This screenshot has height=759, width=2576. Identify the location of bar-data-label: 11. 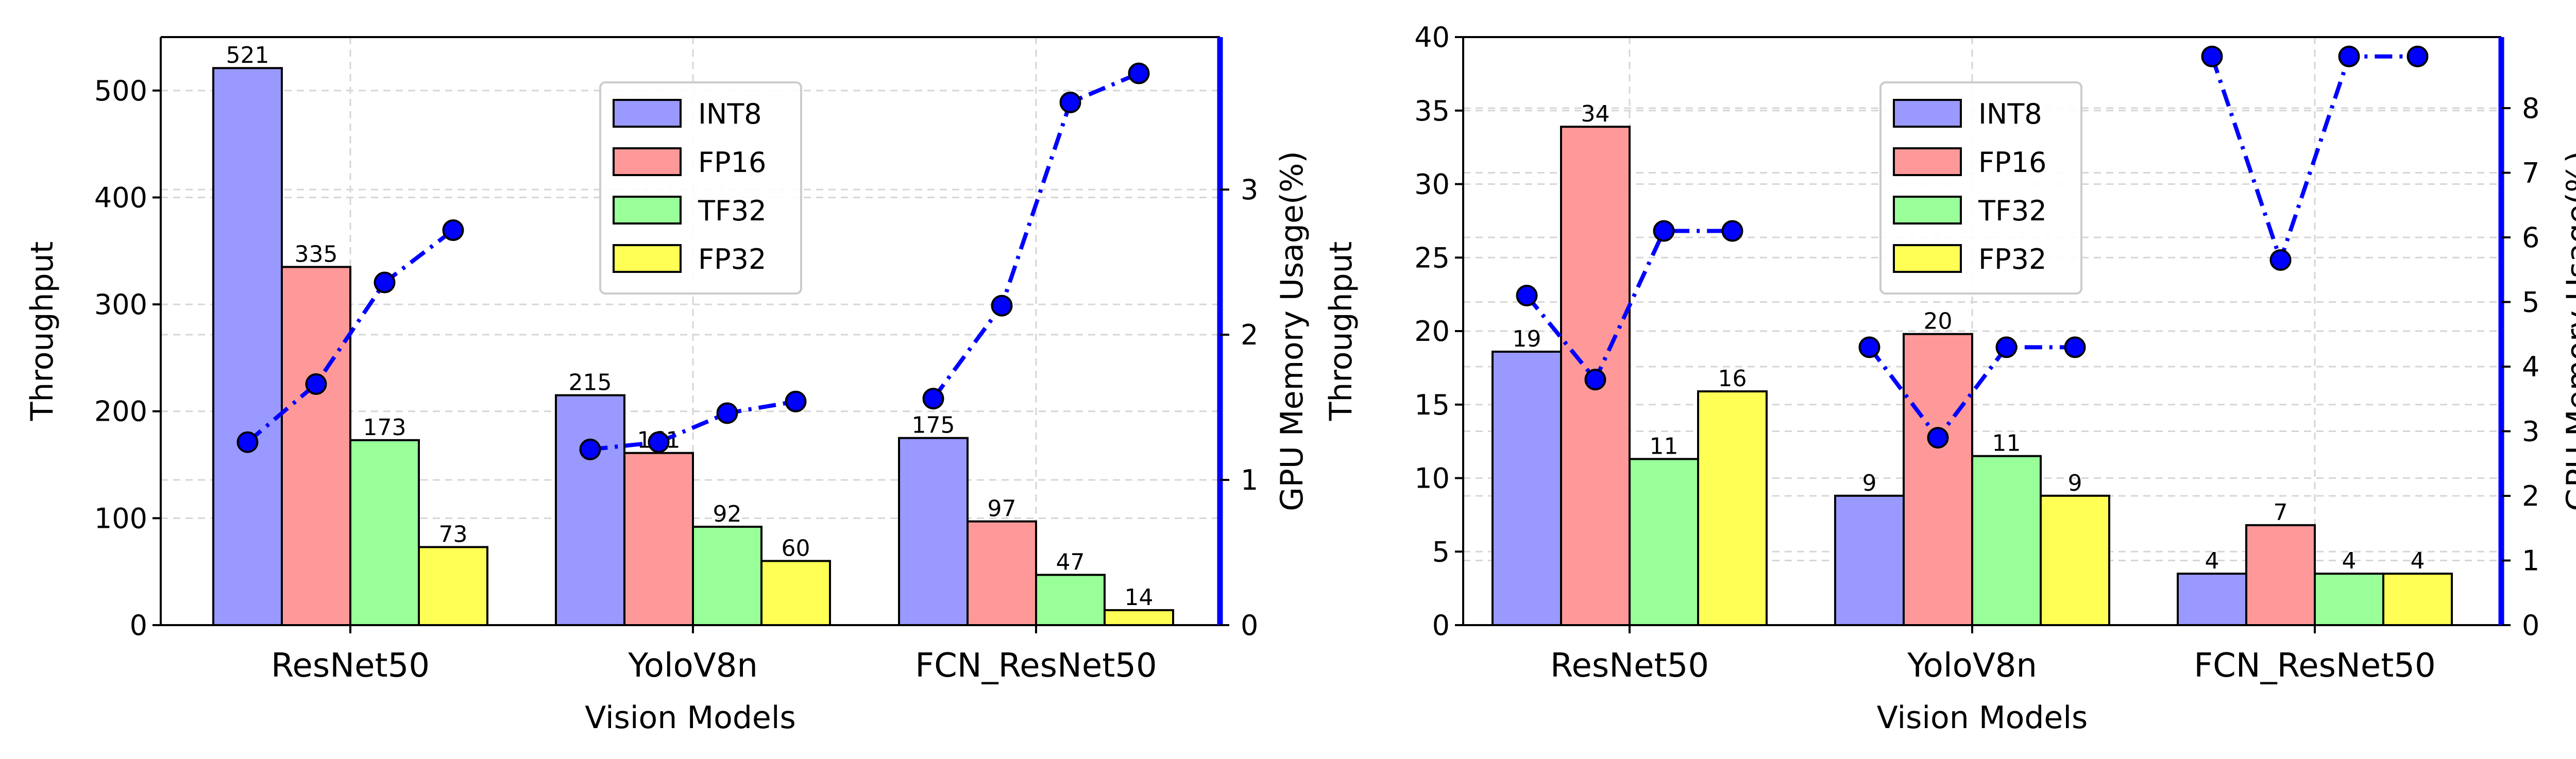
(2006, 444).